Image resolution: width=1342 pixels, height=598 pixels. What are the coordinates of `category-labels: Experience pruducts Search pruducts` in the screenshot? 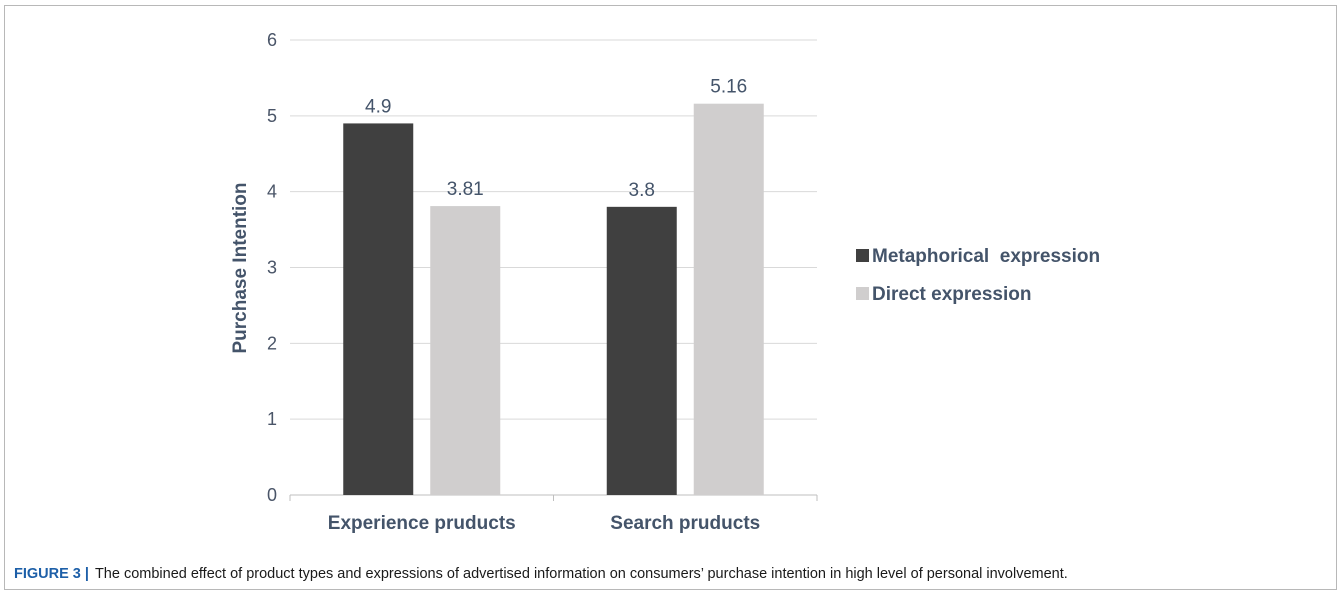 It's located at (544, 523).